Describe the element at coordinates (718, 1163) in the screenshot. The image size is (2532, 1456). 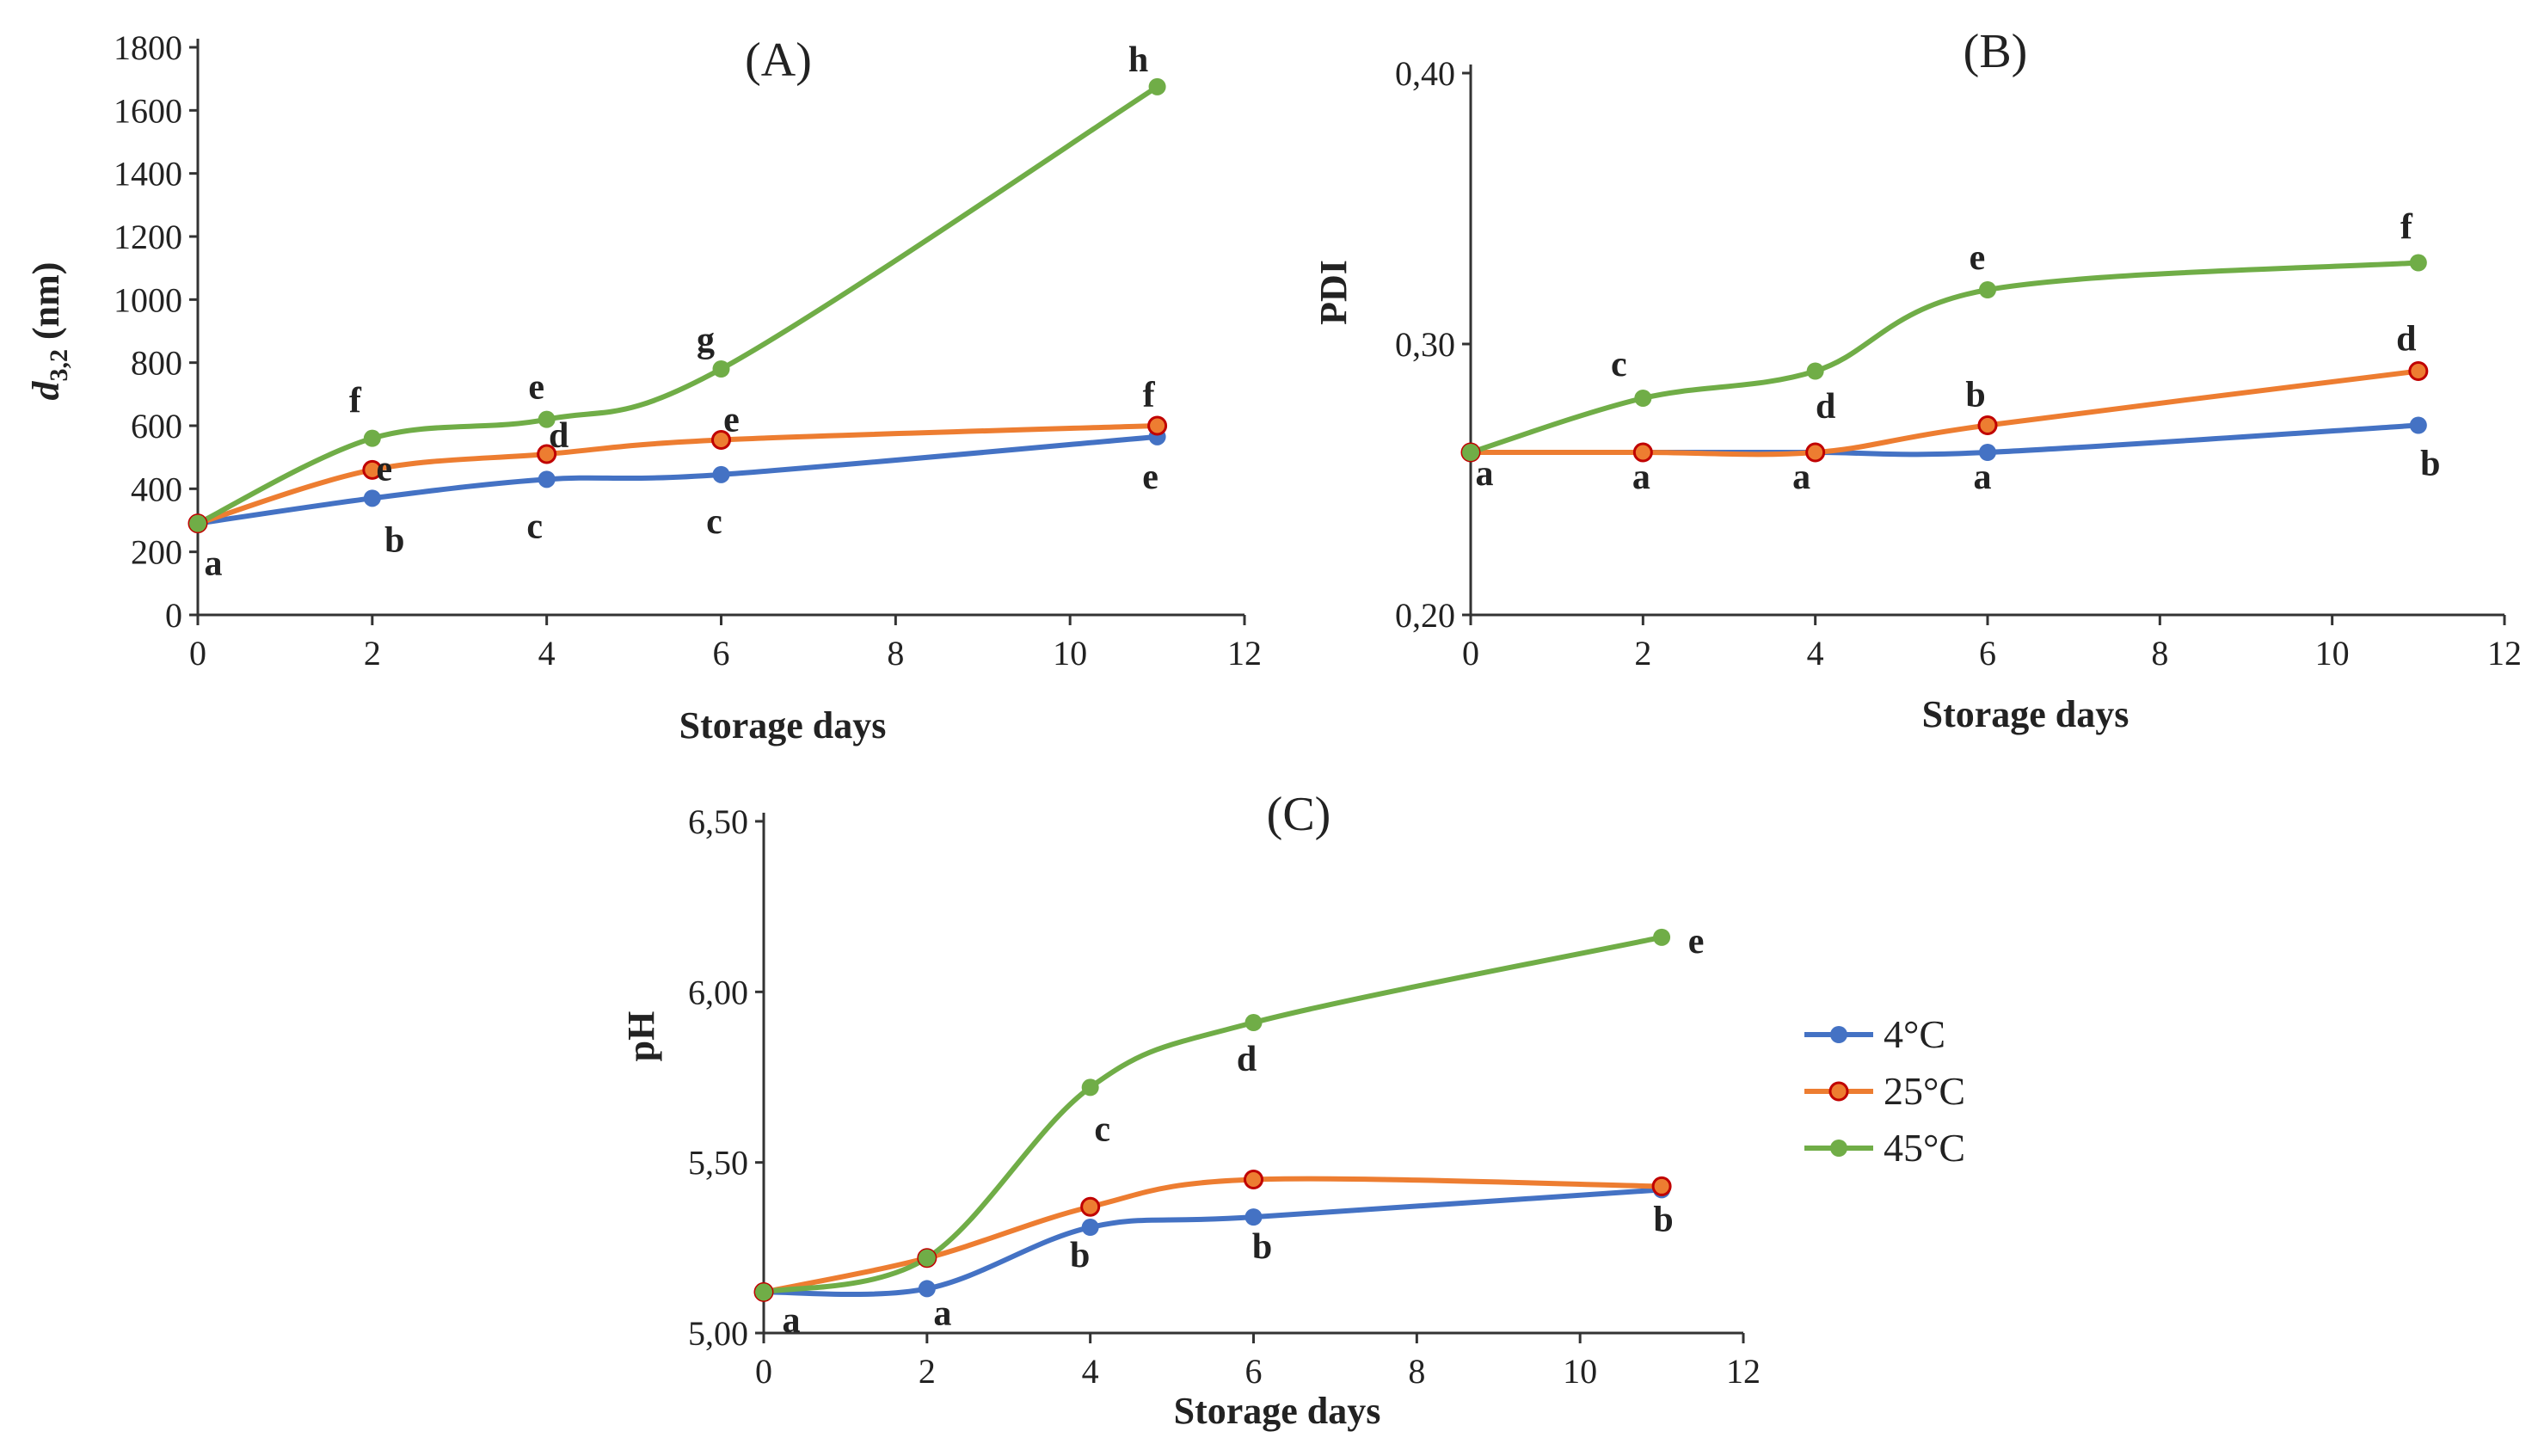
I see `y-tick-label: 5,50` at that location.